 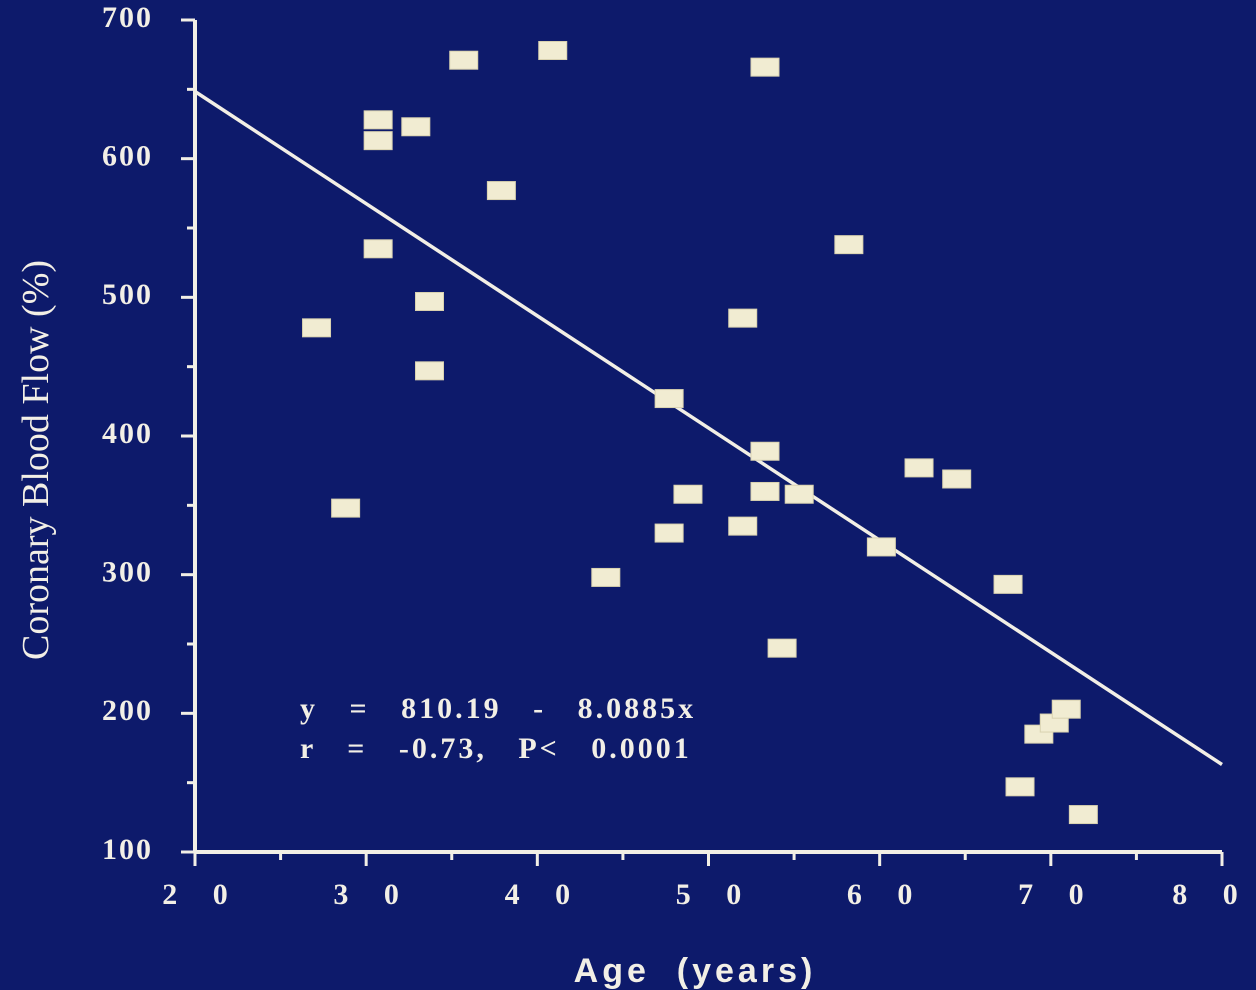 What do you see at coordinates (695, 971) in the screenshot?
I see `x-axis-title: Age (years)` at bounding box center [695, 971].